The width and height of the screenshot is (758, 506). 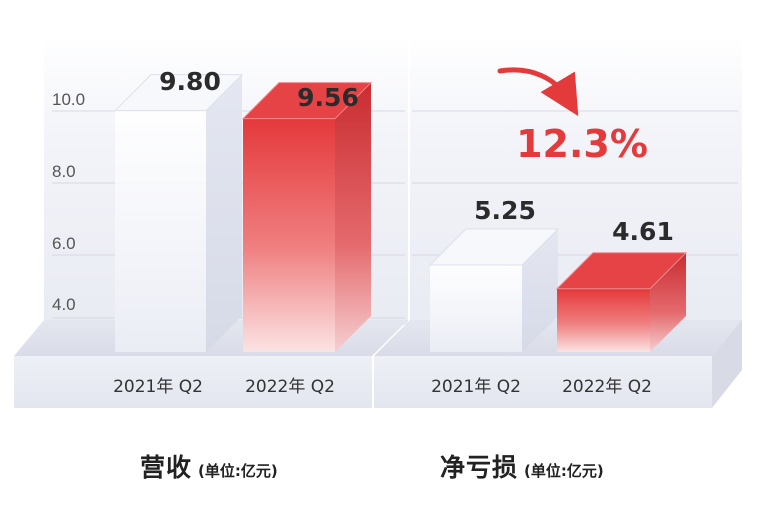 I want to click on chart-title: 营收, so click(x=166, y=467).